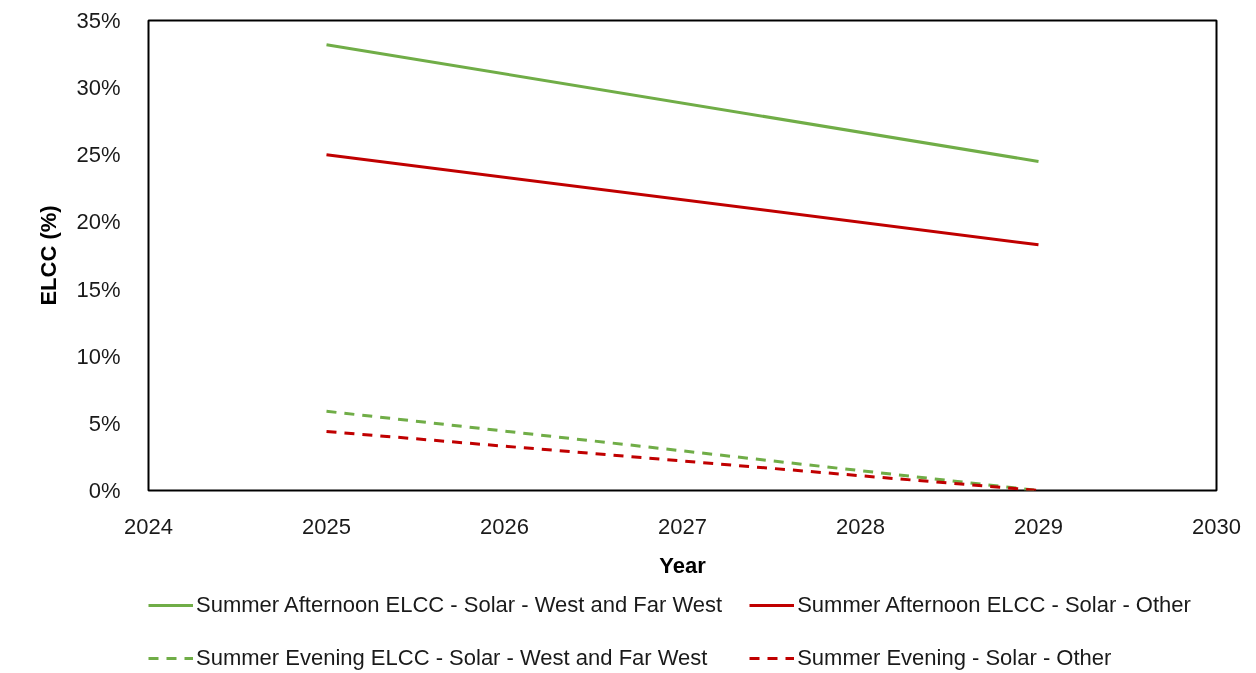  What do you see at coordinates (1216, 526) in the screenshot?
I see `x-tick-label: 2030` at bounding box center [1216, 526].